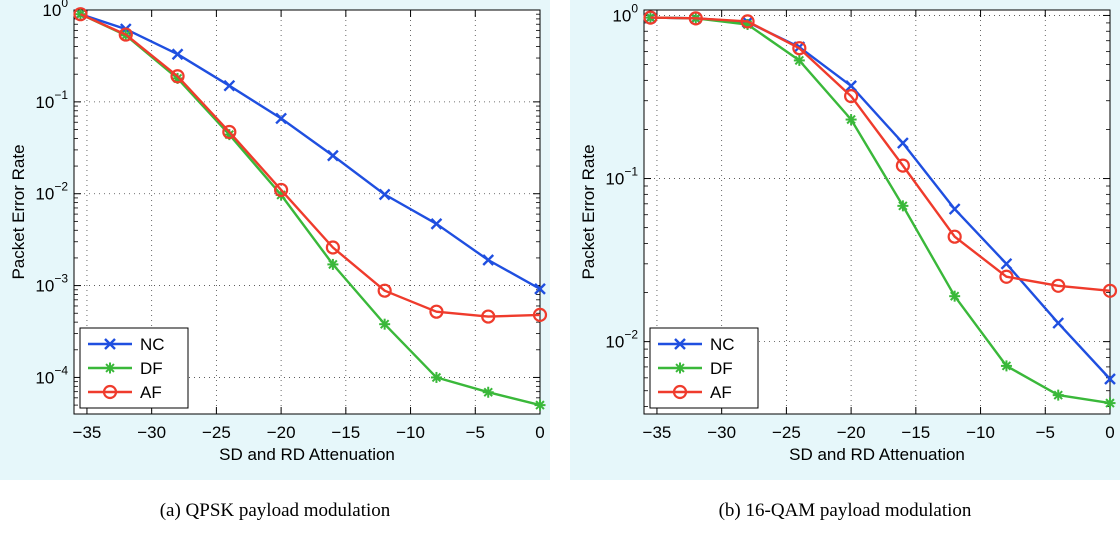  I want to click on legend-label: DF, so click(721, 368).